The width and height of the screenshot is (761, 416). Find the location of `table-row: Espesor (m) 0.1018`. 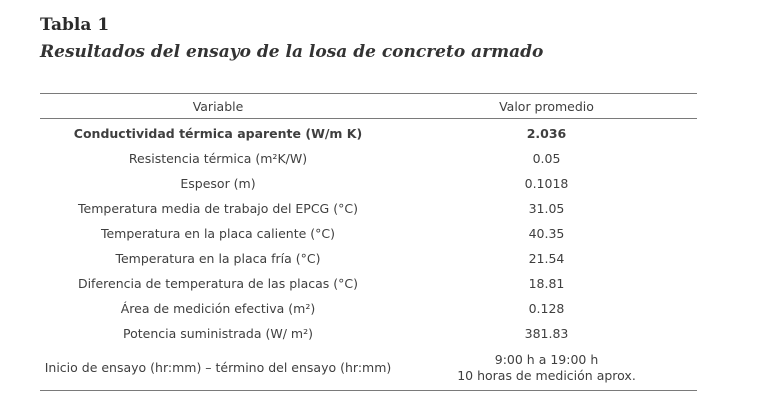

table-row: Espesor (m) 0.1018 is located at coordinates (368, 183).